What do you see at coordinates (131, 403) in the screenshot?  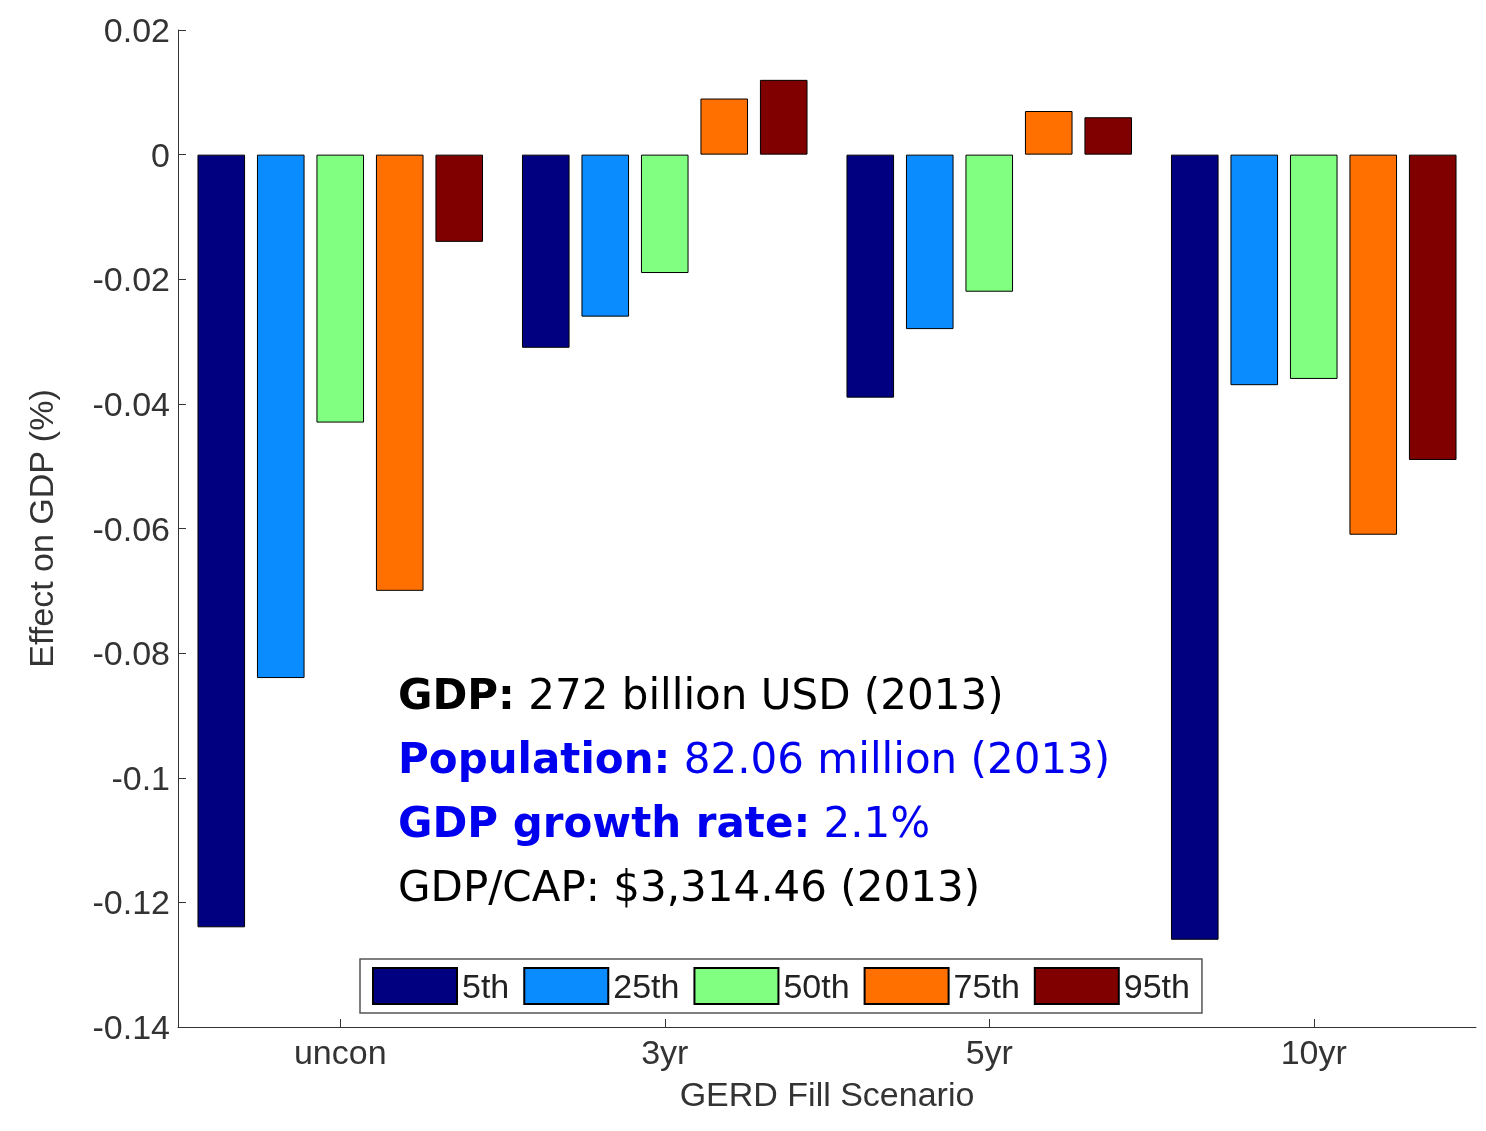 I see `y-tick-label: -0.04` at bounding box center [131, 403].